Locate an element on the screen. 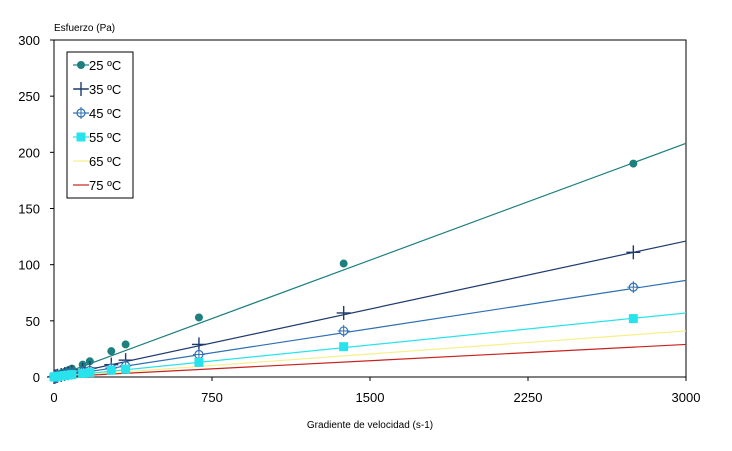  y-axis-title: Esfuerzo (Pa) is located at coordinates (84, 28).